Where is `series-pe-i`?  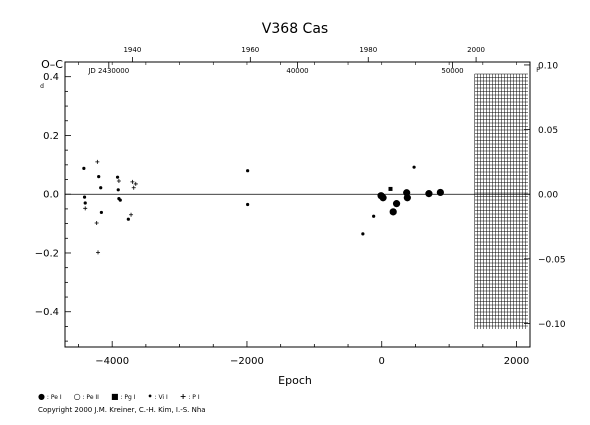
series-pe-i is located at coordinates (410, 202).